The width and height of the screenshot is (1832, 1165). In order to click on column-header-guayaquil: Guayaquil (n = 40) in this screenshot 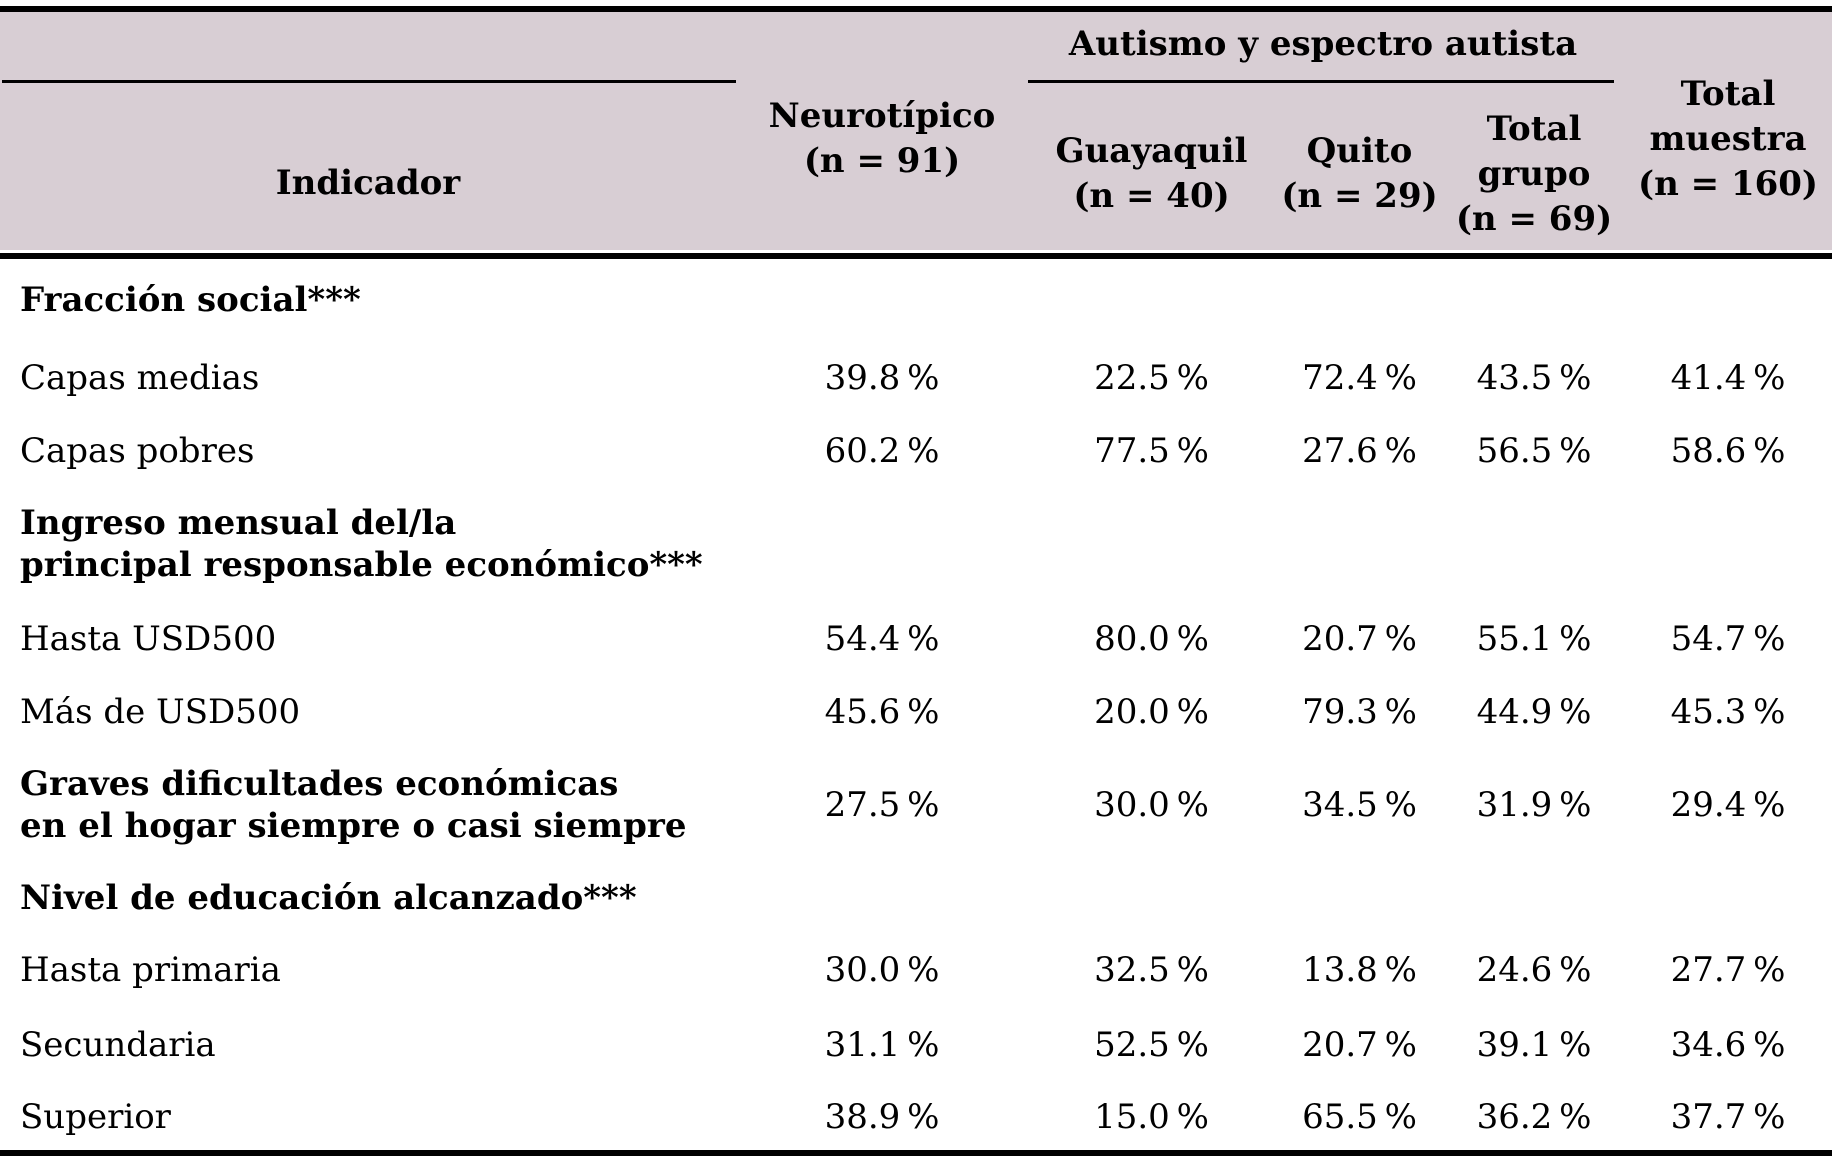, I will do `click(1151, 173)`.